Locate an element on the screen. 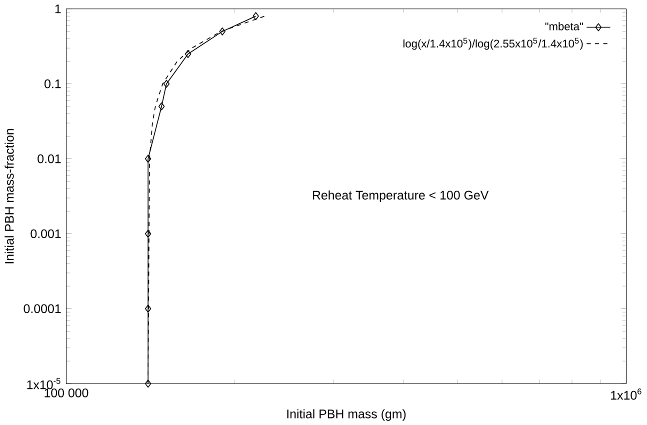 This screenshot has width=647, height=425. y-tick-label: 0.0001 is located at coordinates (42, 308).